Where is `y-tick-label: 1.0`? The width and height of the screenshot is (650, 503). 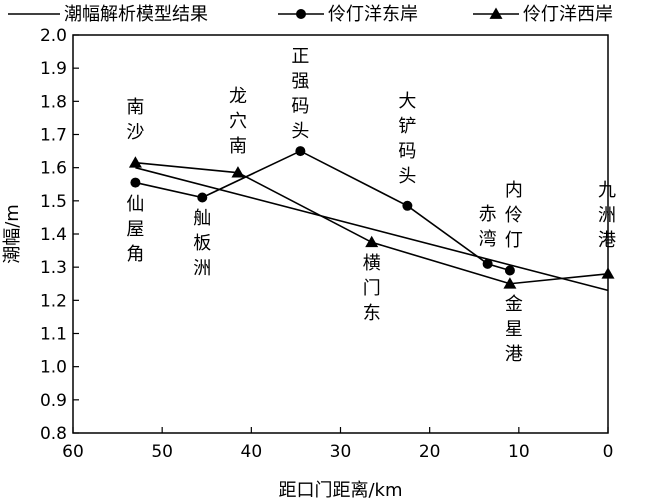
y-tick-label: 1.0 is located at coordinates (53, 368).